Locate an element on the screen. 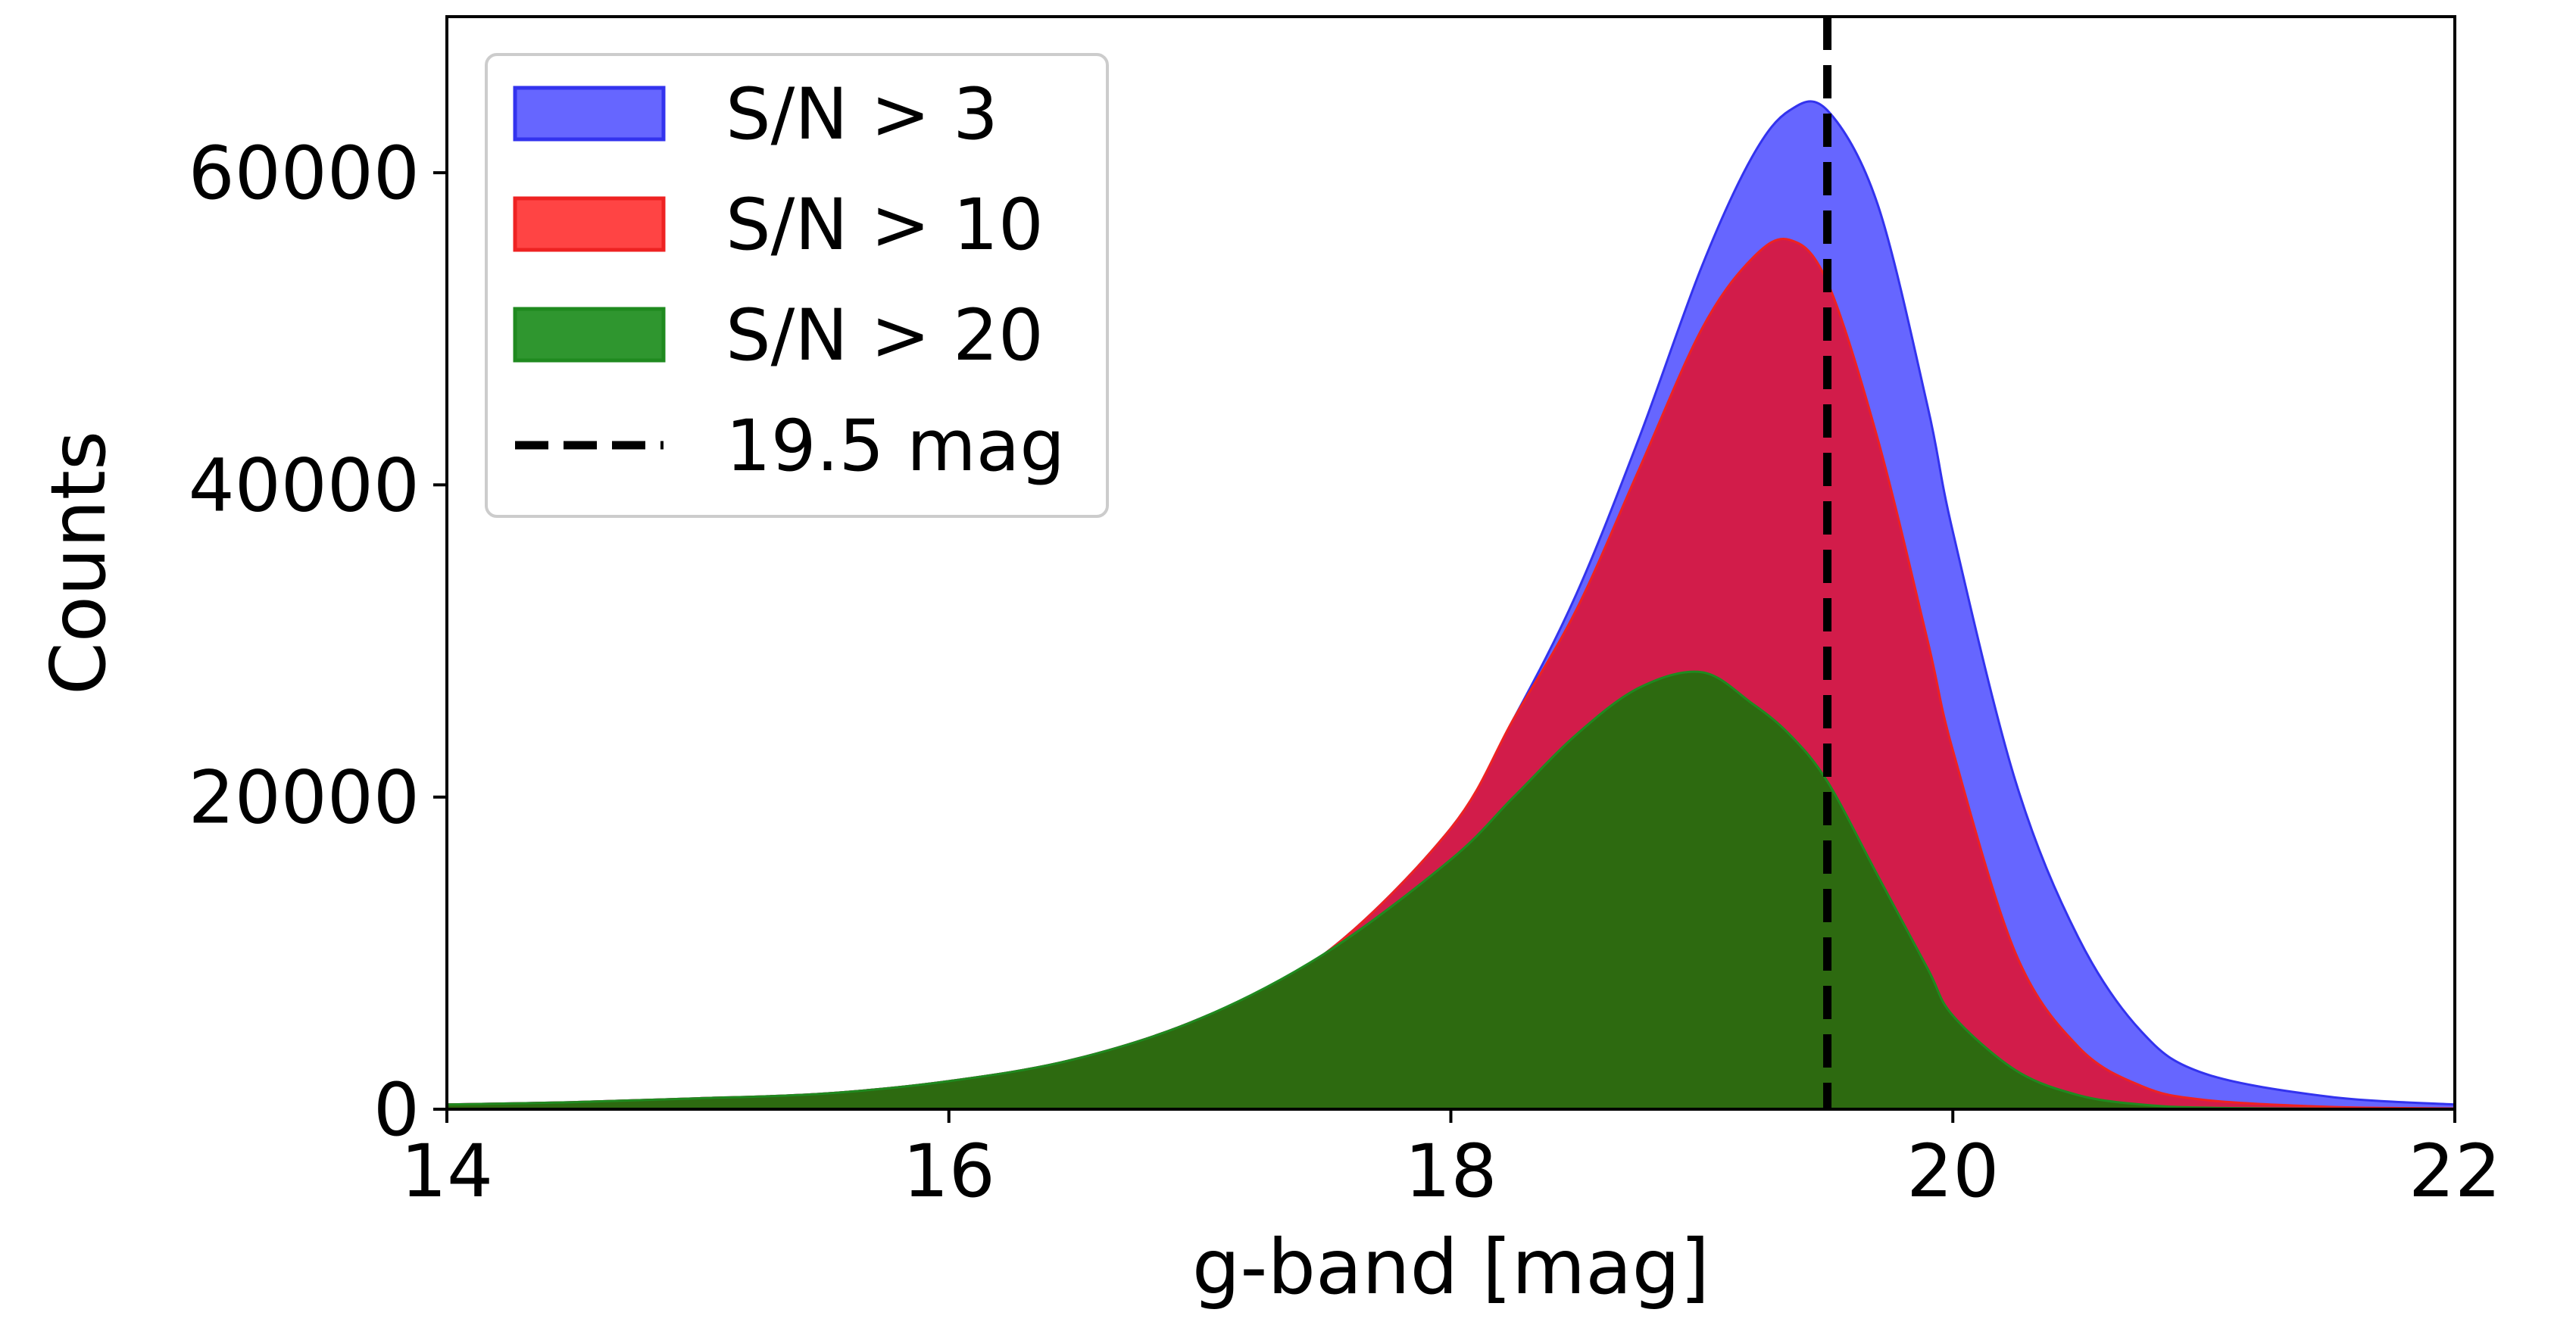 Image resolution: width=2576 pixels, height=1325 pixels. x-tick-label: 18 is located at coordinates (1451, 1171).